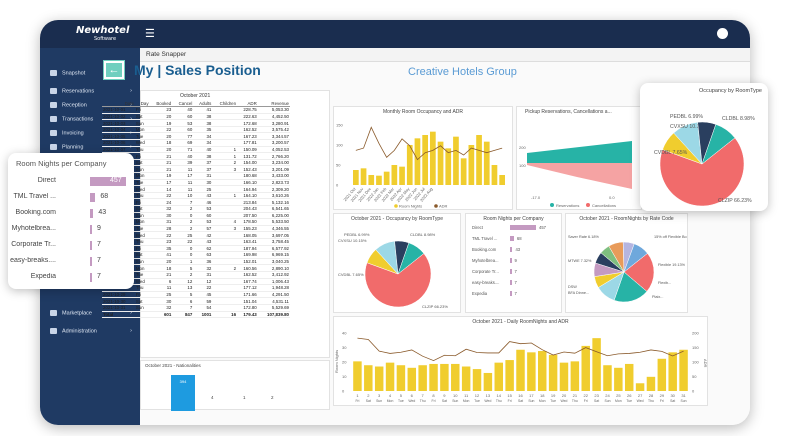 This screenshot has height=436, width=800. I want to click on table-row: 2021-10-06 Wed 18 69 34 177.81 3,200.57, so click(196, 143).